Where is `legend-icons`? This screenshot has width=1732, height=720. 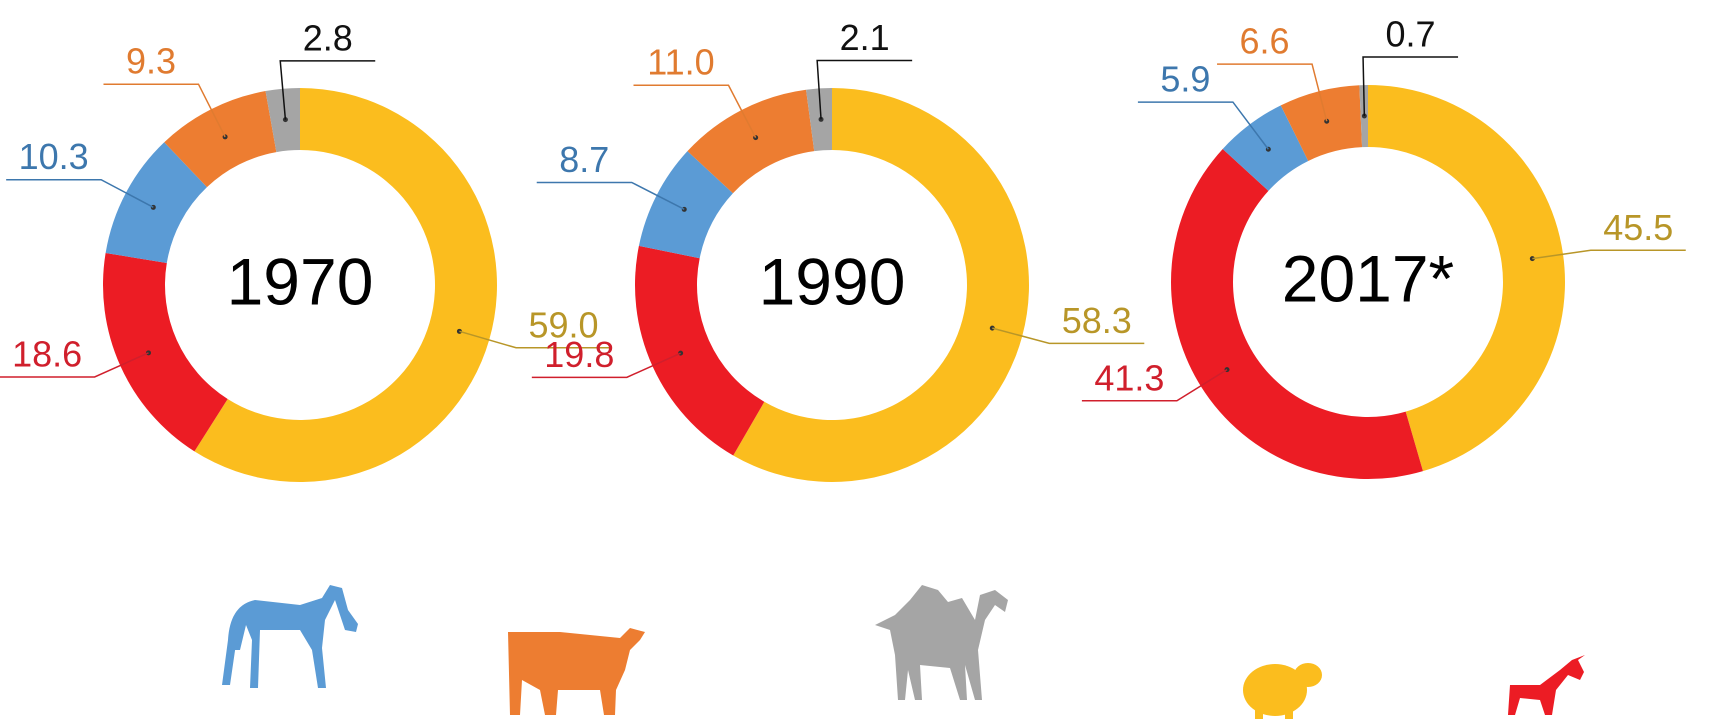 legend-icons is located at coordinates (903, 652).